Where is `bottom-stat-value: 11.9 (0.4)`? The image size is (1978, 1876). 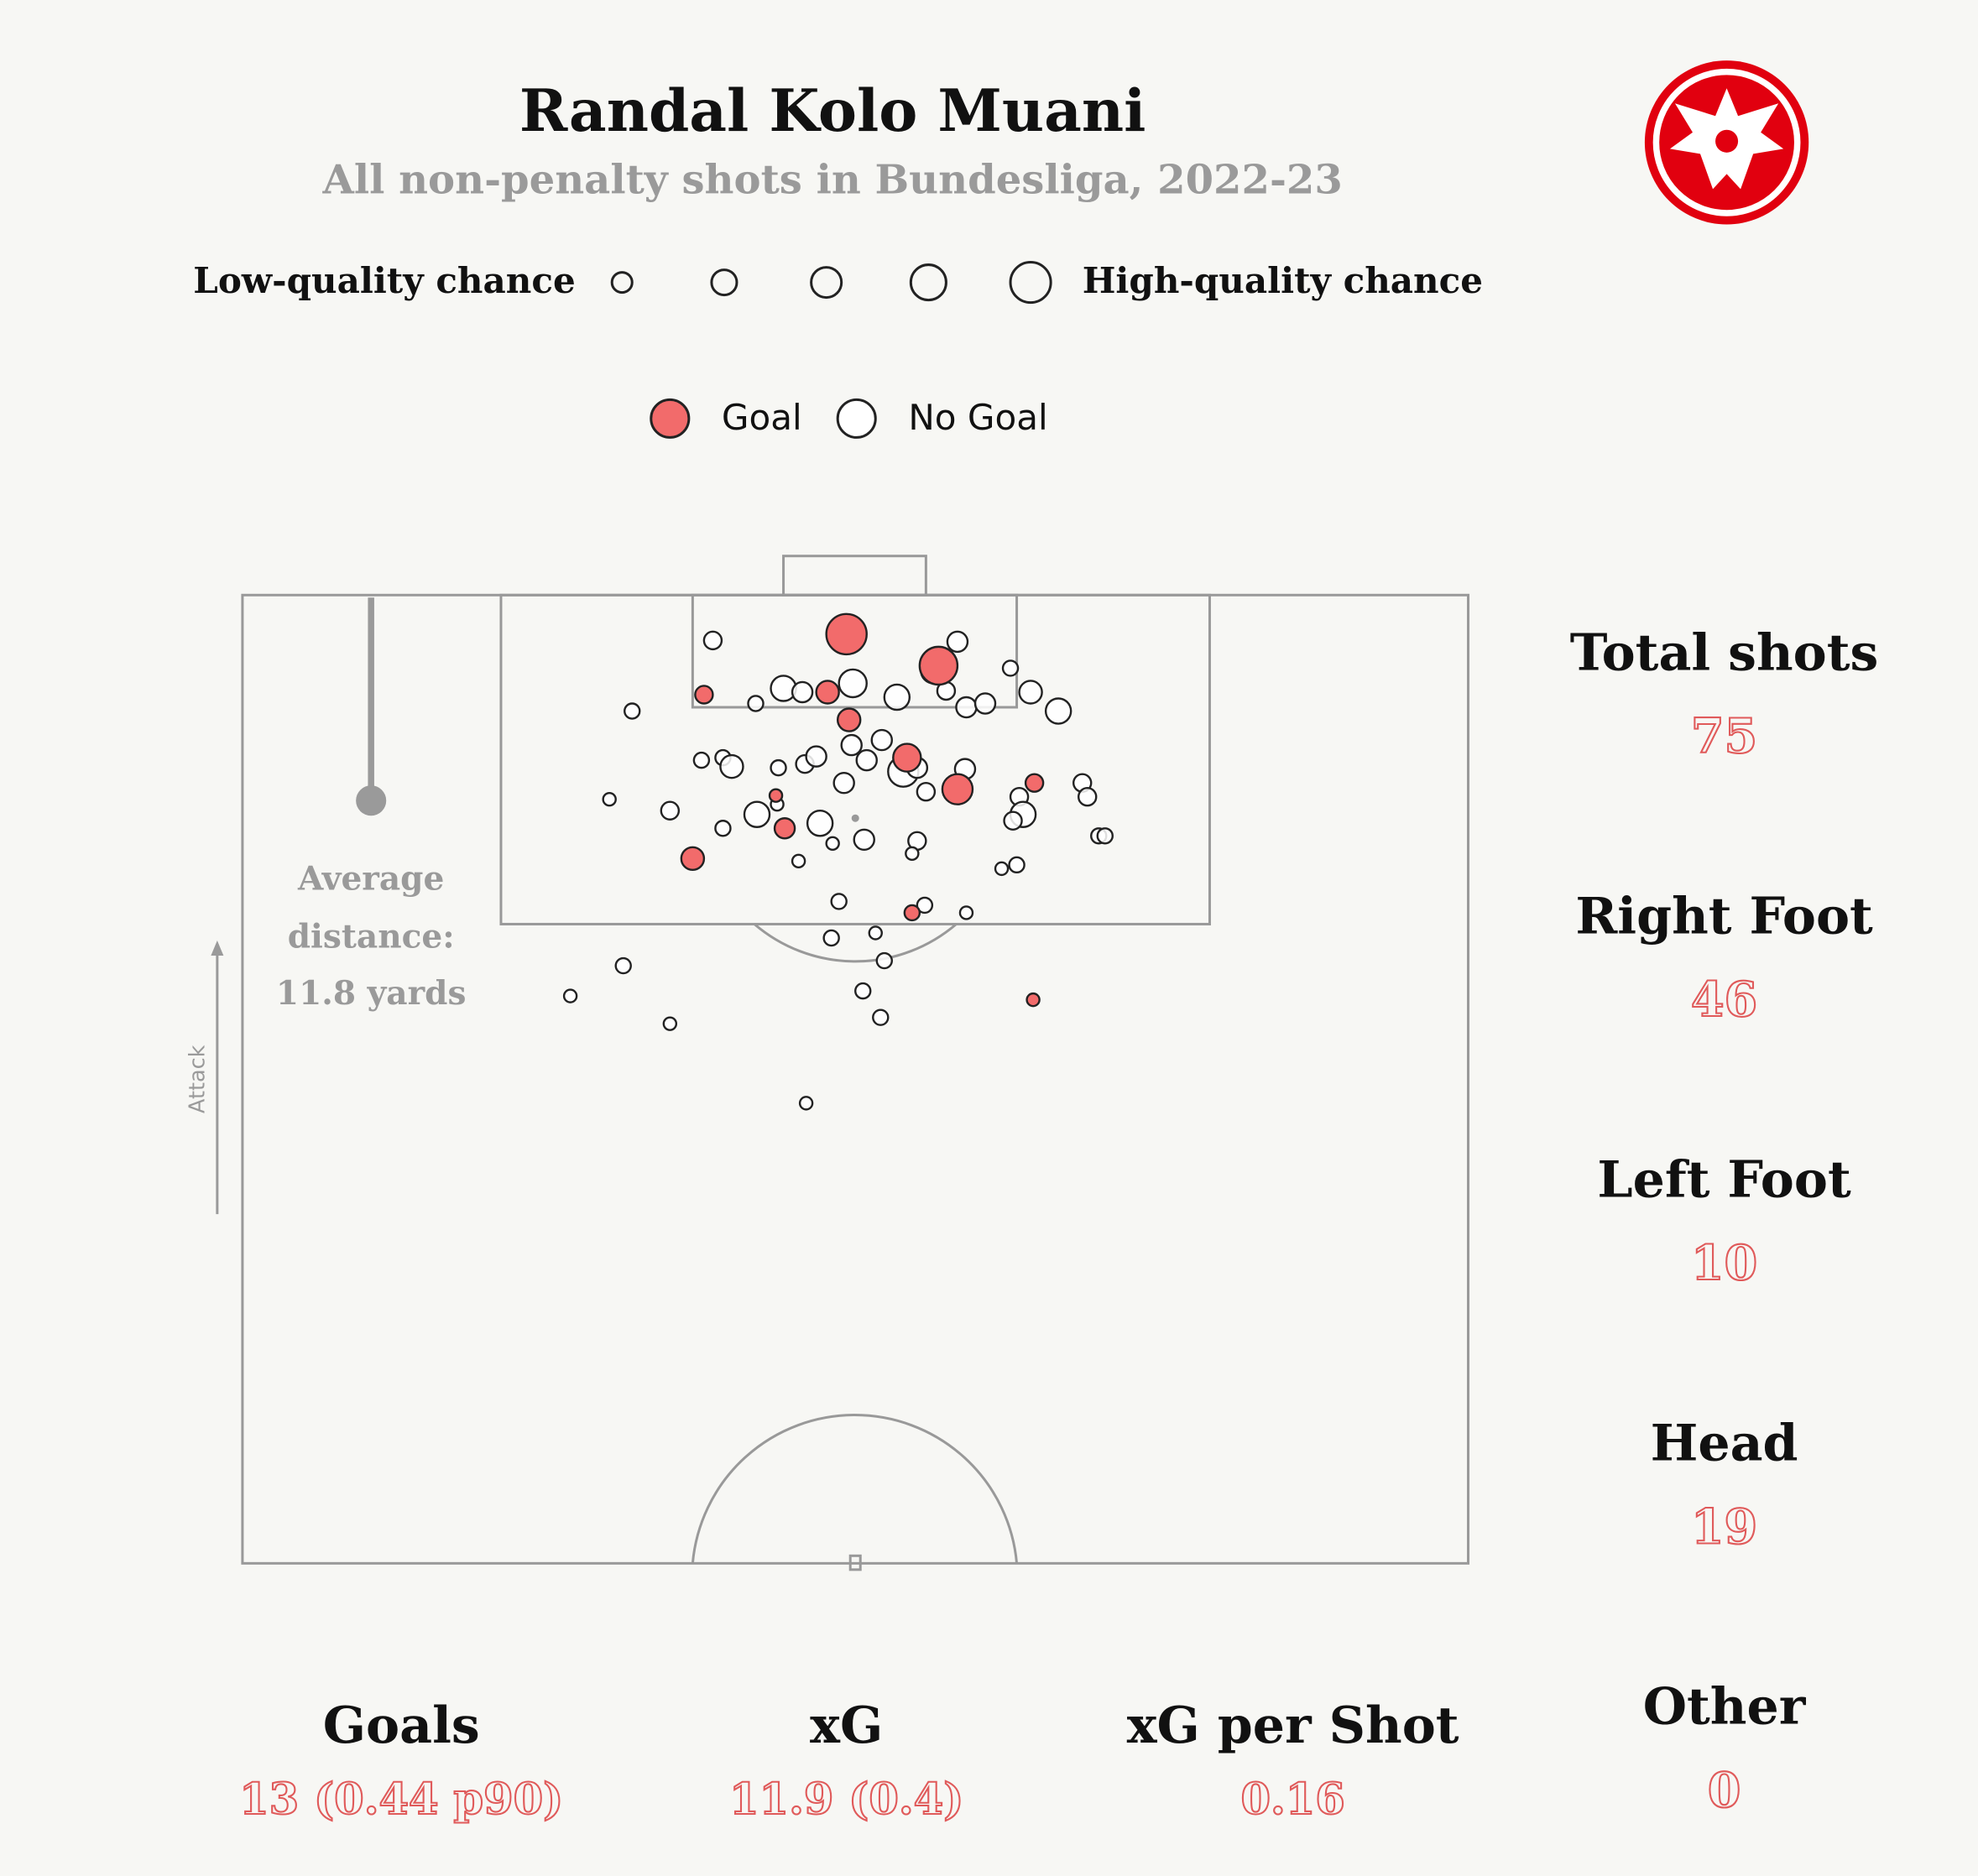 bottom-stat-value: 11.9 (0.4) is located at coordinates (846, 1799).